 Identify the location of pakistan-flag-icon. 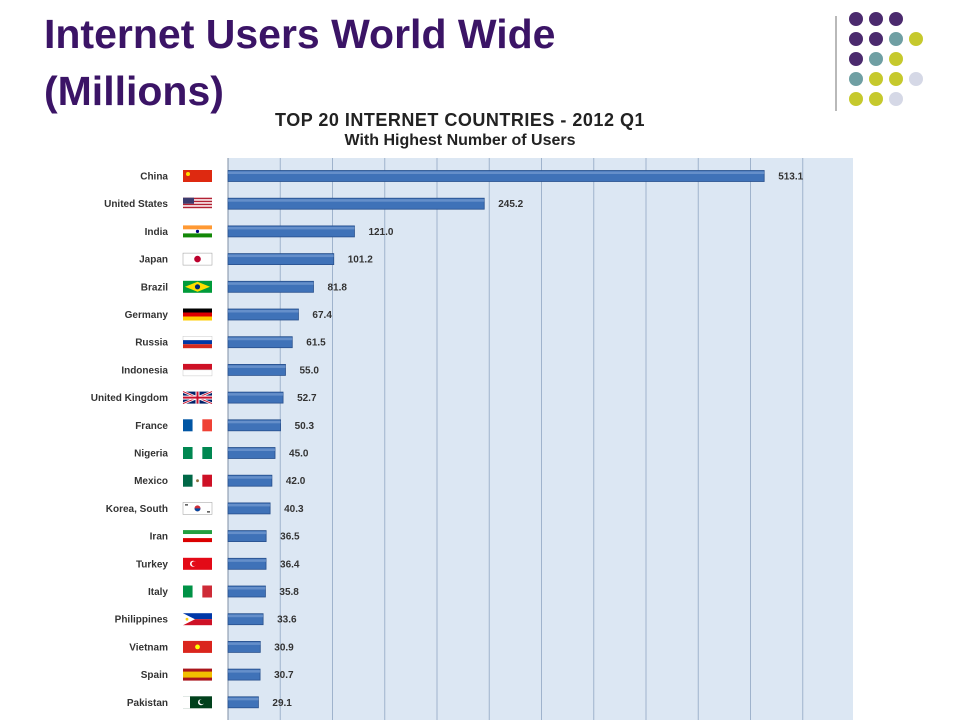
(197, 702).